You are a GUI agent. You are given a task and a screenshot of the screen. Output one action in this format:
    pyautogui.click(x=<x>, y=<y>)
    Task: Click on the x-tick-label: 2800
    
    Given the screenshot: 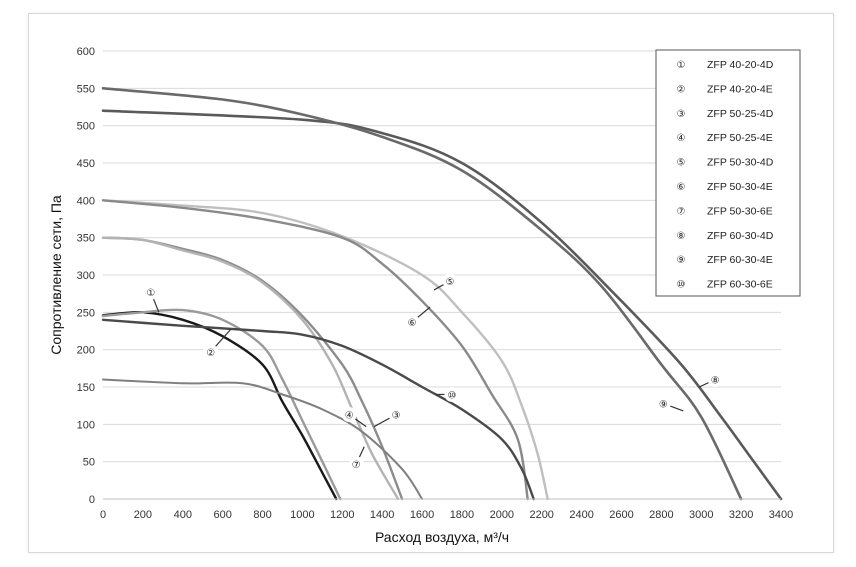 What is the action you would take?
    pyautogui.click(x=661, y=515)
    